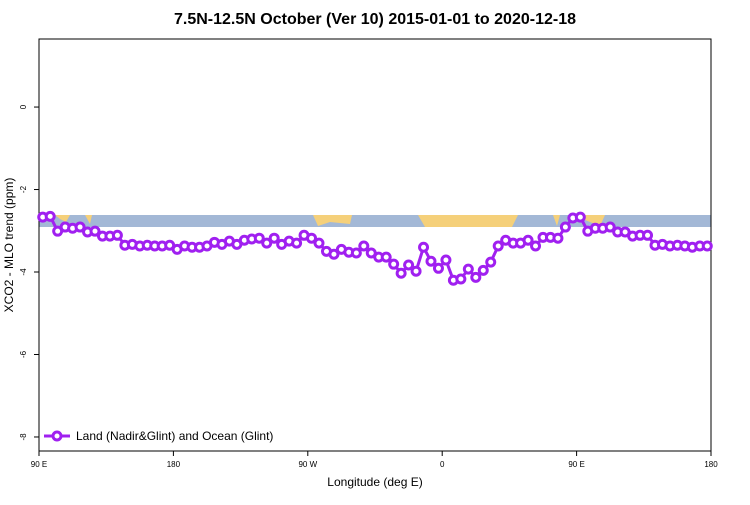 The height and width of the screenshot is (505, 750). Describe the element at coordinates (174, 436) in the screenshot. I see `legend-label: Land (Nadir&Glint) and Ocean (Glint)` at that location.